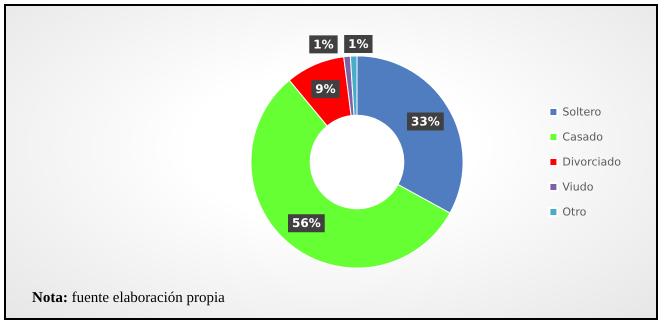  Describe the element at coordinates (425, 121) in the screenshot. I see `data-label: 33%` at that location.